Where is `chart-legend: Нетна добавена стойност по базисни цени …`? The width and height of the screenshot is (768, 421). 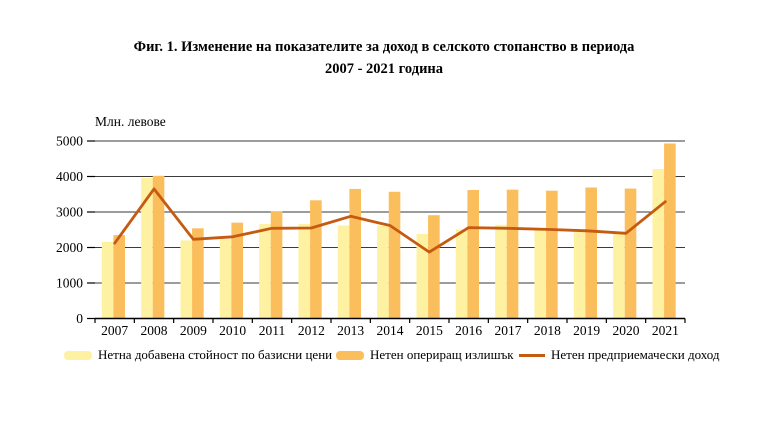
chart-legend: Нетна добавена стойност по базисни цени … is located at coordinates (384, 355).